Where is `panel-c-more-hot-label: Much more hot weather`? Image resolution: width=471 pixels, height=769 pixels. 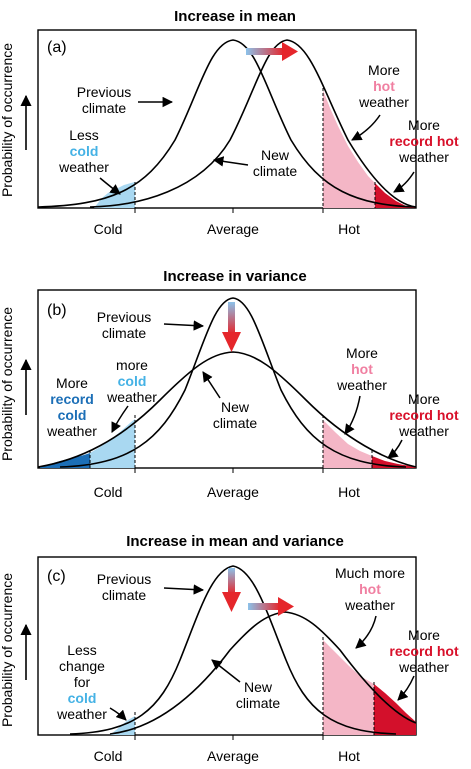 panel-c-more-hot-label: Much more hot weather is located at coordinates (370, 589).